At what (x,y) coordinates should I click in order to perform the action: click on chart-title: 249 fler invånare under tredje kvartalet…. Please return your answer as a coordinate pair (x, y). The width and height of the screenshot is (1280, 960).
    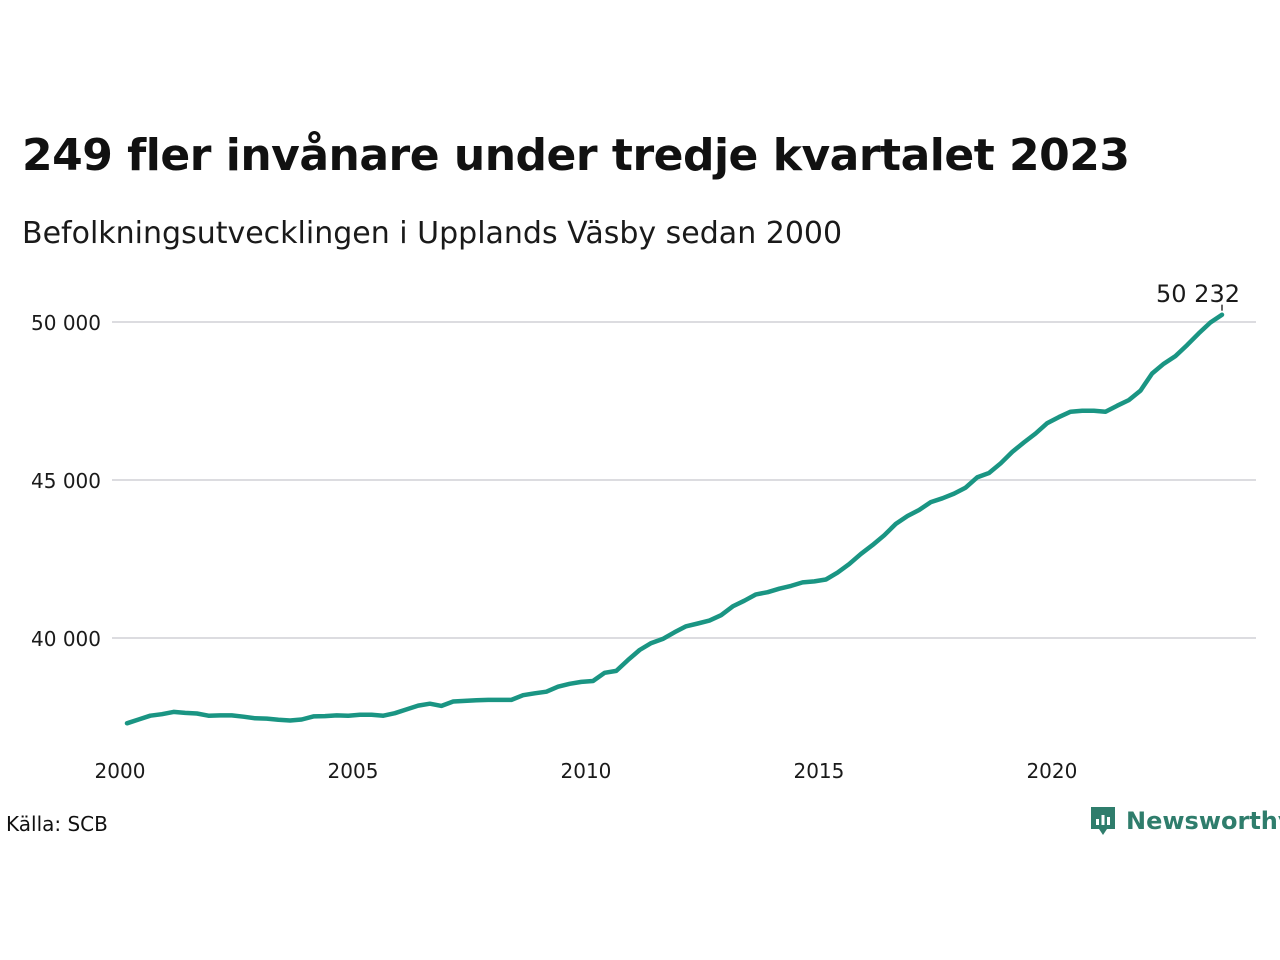
    Looking at the image, I should click on (576, 155).